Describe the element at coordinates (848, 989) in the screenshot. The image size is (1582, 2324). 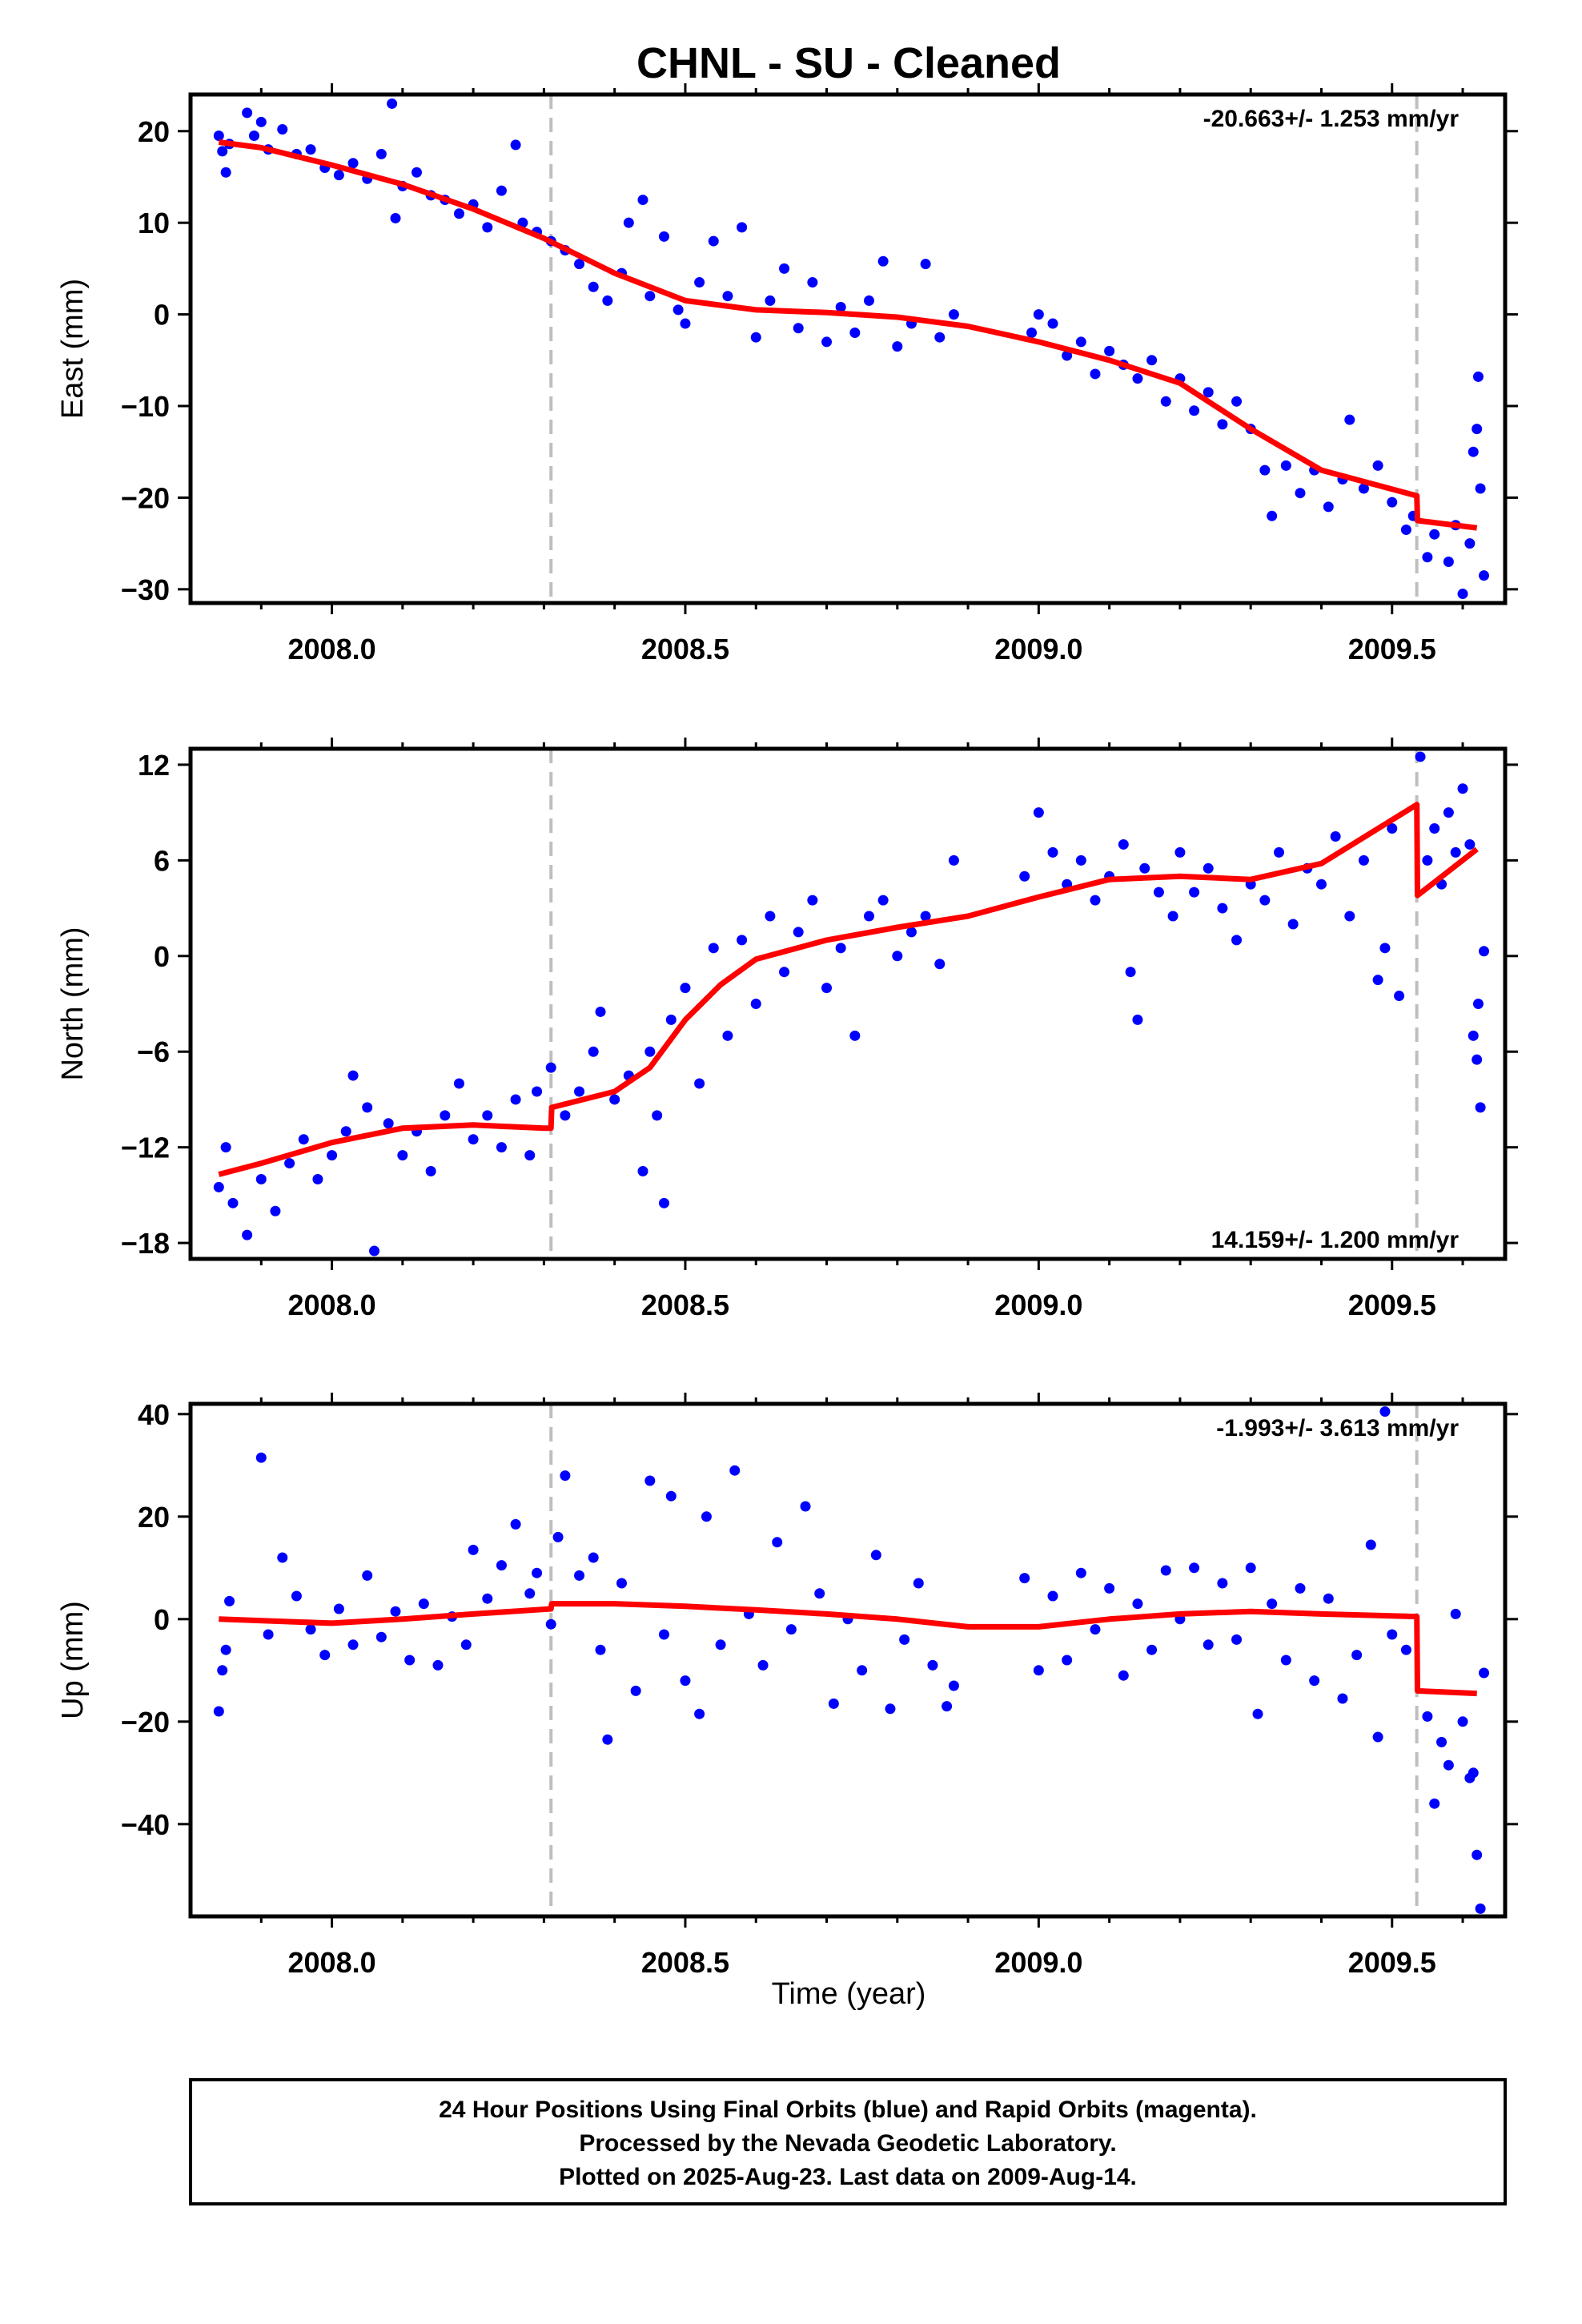
I see `model-fit-line` at that location.